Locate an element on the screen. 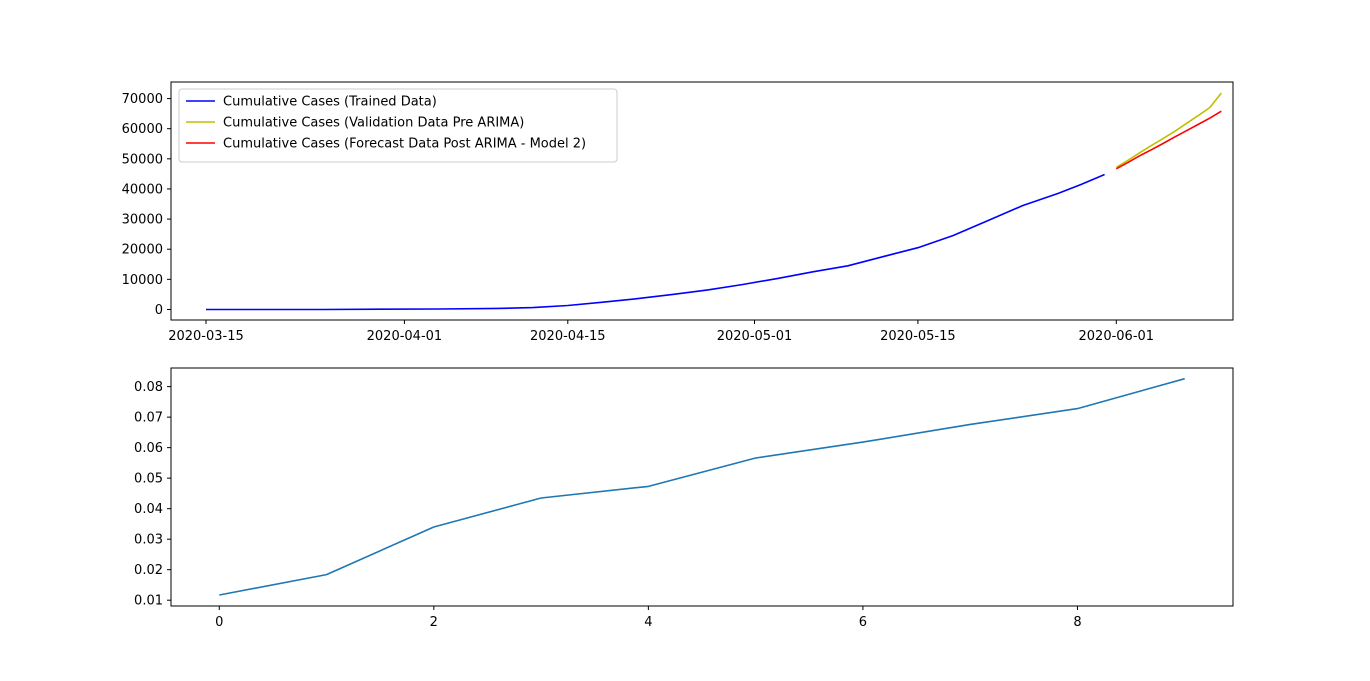  y-tick-label: 50000 is located at coordinates (142, 159).